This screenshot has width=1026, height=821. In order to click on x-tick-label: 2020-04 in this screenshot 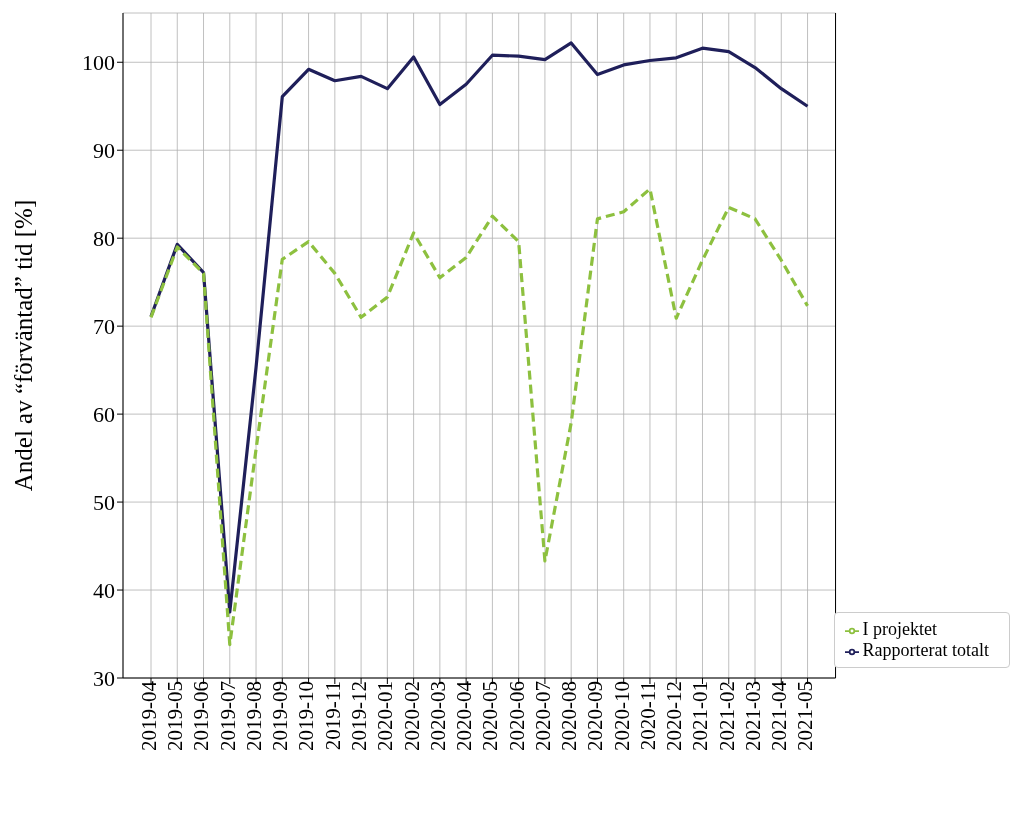, I will do `click(464, 715)`.